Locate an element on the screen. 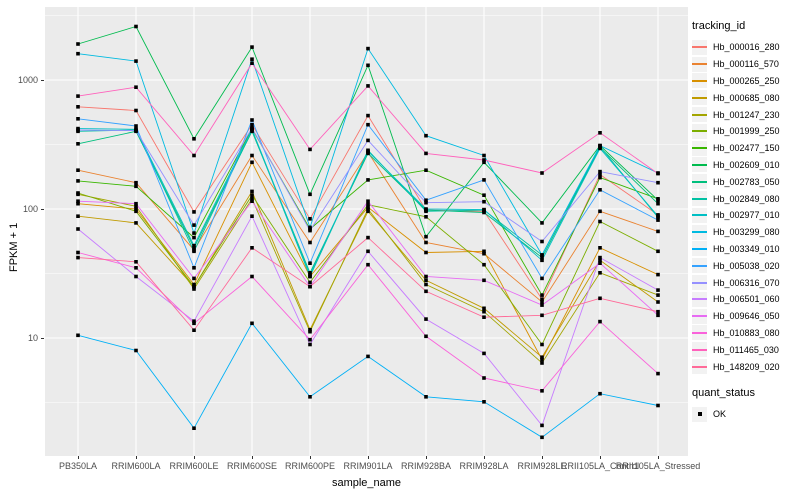  legend-title-tracking-id: tracking_id is located at coordinates (719, 26).